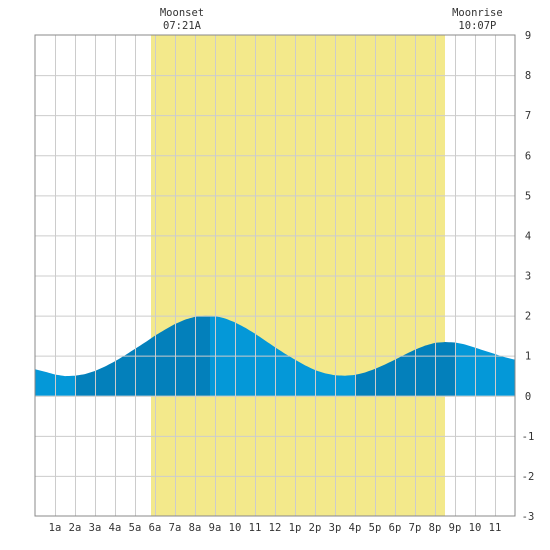 The image size is (550, 550). I want to click on x-tick-label: 12, so click(275, 528).